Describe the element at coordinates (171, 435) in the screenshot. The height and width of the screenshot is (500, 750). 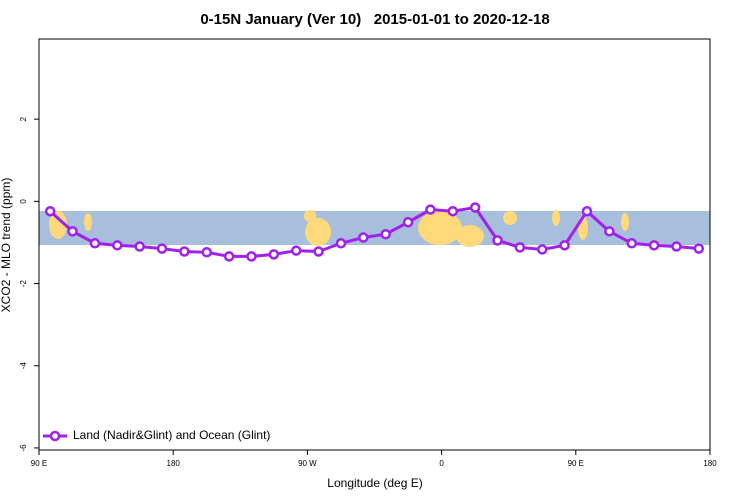
I see `legend-label: Land (Nadir&Glint) and Ocean (Glint)` at that location.